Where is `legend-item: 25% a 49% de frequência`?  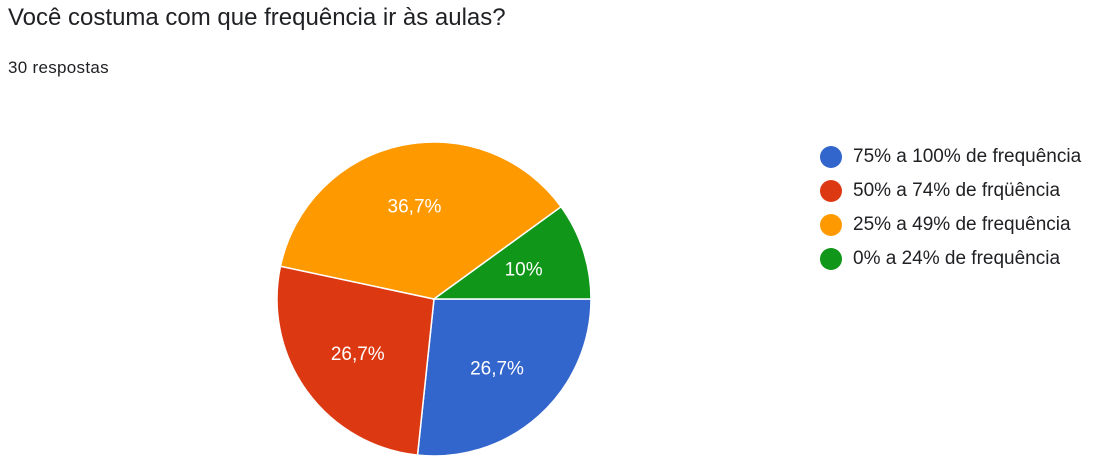 legend-item: 25% a 49% de frequência is located at coordinates (950, 225).